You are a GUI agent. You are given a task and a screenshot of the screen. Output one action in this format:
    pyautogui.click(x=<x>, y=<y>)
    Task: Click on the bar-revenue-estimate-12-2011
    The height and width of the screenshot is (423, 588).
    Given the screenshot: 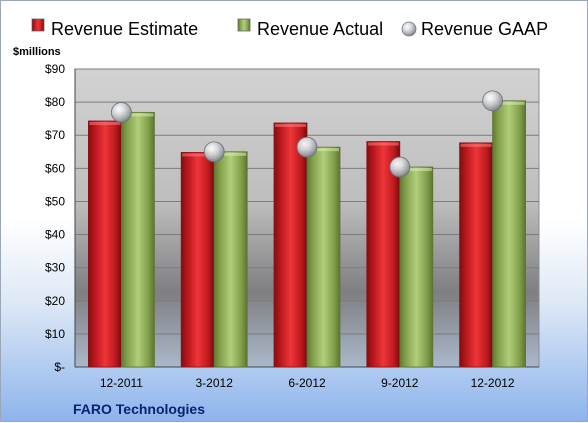 What is the action you would take?
    pyautogui.click(x=105, y=244)
    